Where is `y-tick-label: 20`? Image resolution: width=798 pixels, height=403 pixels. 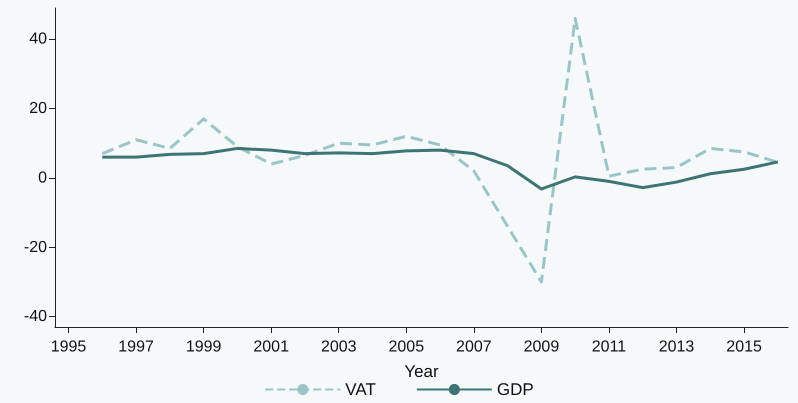
y-tick-label: 20 is located at coordinates (38, 109).